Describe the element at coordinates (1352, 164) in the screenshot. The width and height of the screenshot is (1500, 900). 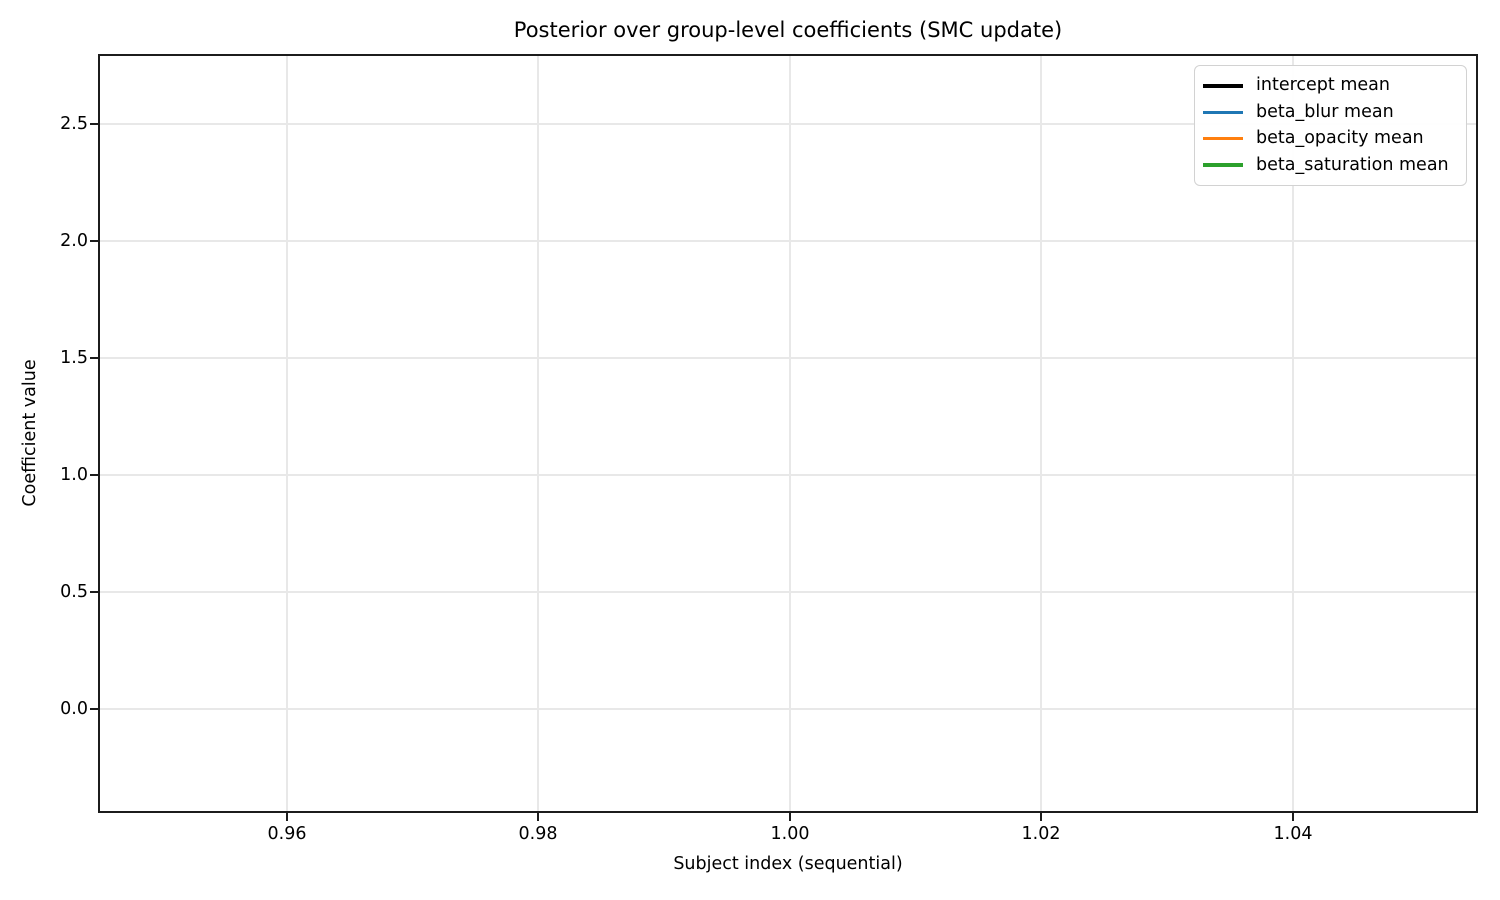
I see `legend-item-label: beta_saturation mean` at that location.